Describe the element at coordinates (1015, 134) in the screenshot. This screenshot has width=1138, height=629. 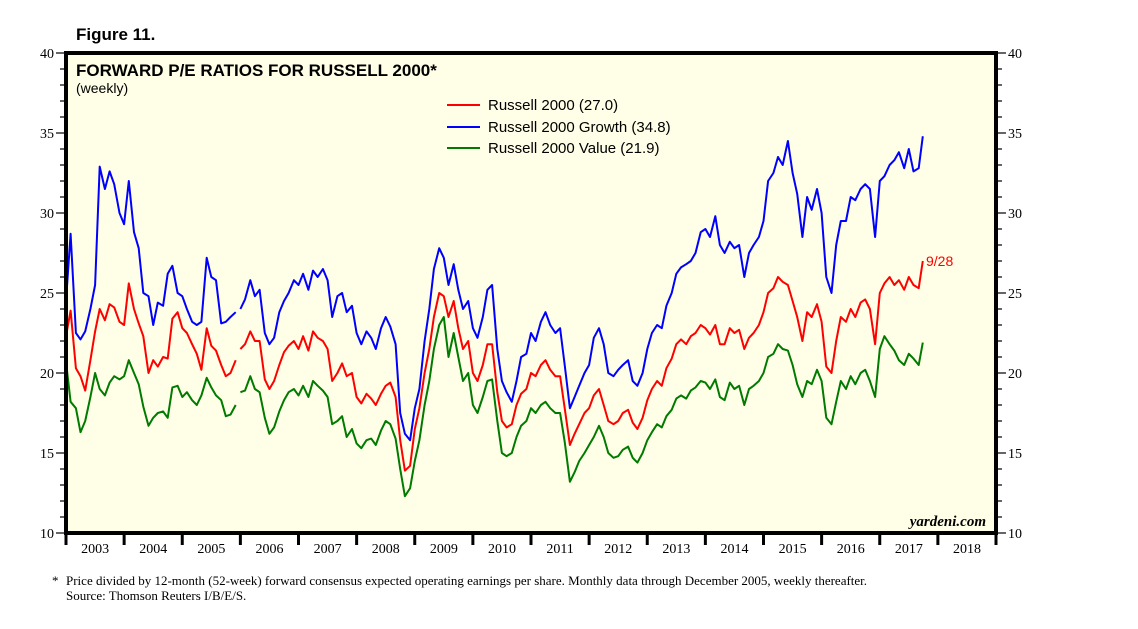
I see `y-tick-label-right: 35` at that location.